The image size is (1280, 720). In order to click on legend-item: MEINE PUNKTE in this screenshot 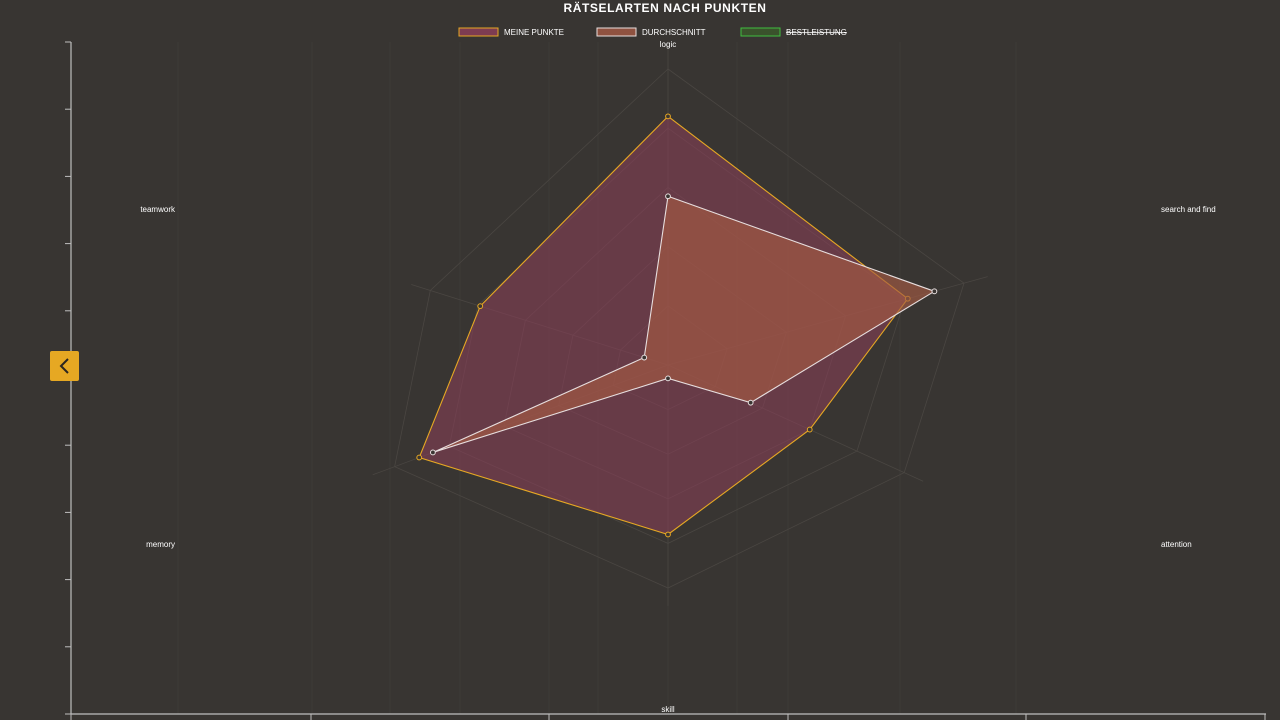, I will do `click(511, 32)`.